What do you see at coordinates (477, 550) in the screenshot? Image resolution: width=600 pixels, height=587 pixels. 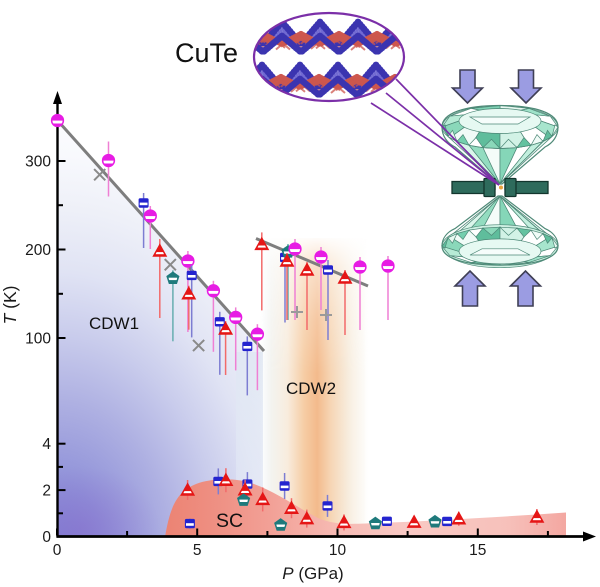 I see `svg-text: 15` at bounding box center [477, 550].